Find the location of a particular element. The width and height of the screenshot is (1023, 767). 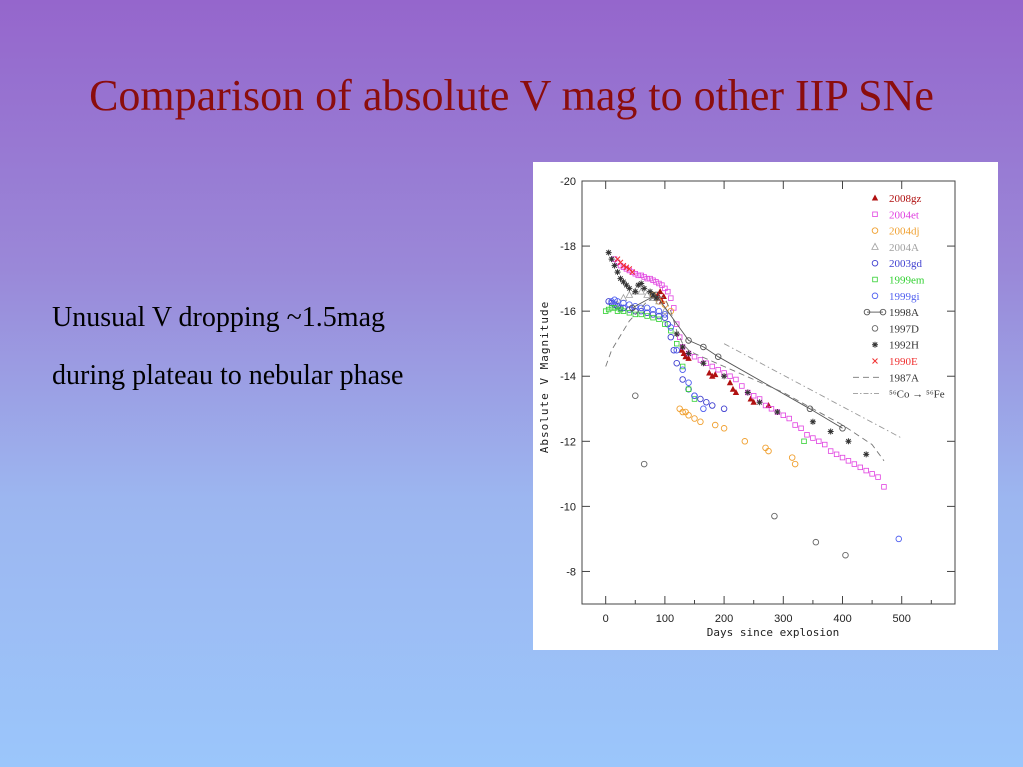

legend-label-1997d: 1997D is located at coordinates (904, 329).